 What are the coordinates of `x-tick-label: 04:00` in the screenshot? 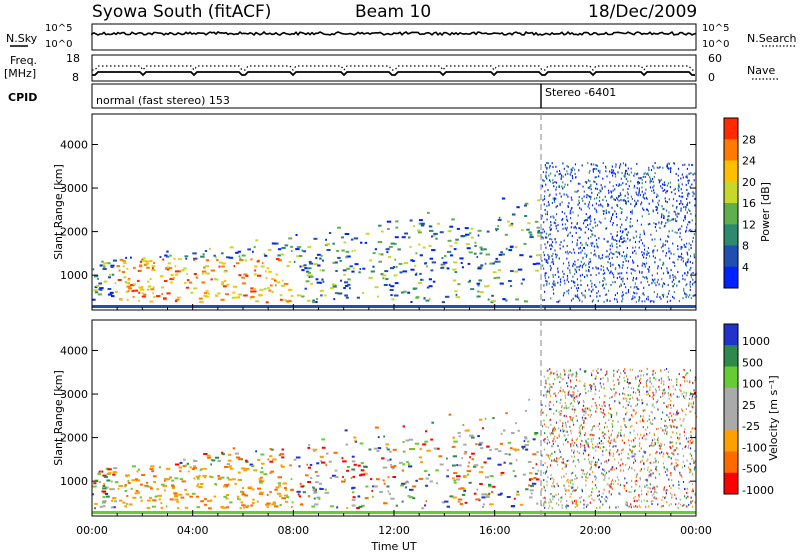 It's located at (193, 530).